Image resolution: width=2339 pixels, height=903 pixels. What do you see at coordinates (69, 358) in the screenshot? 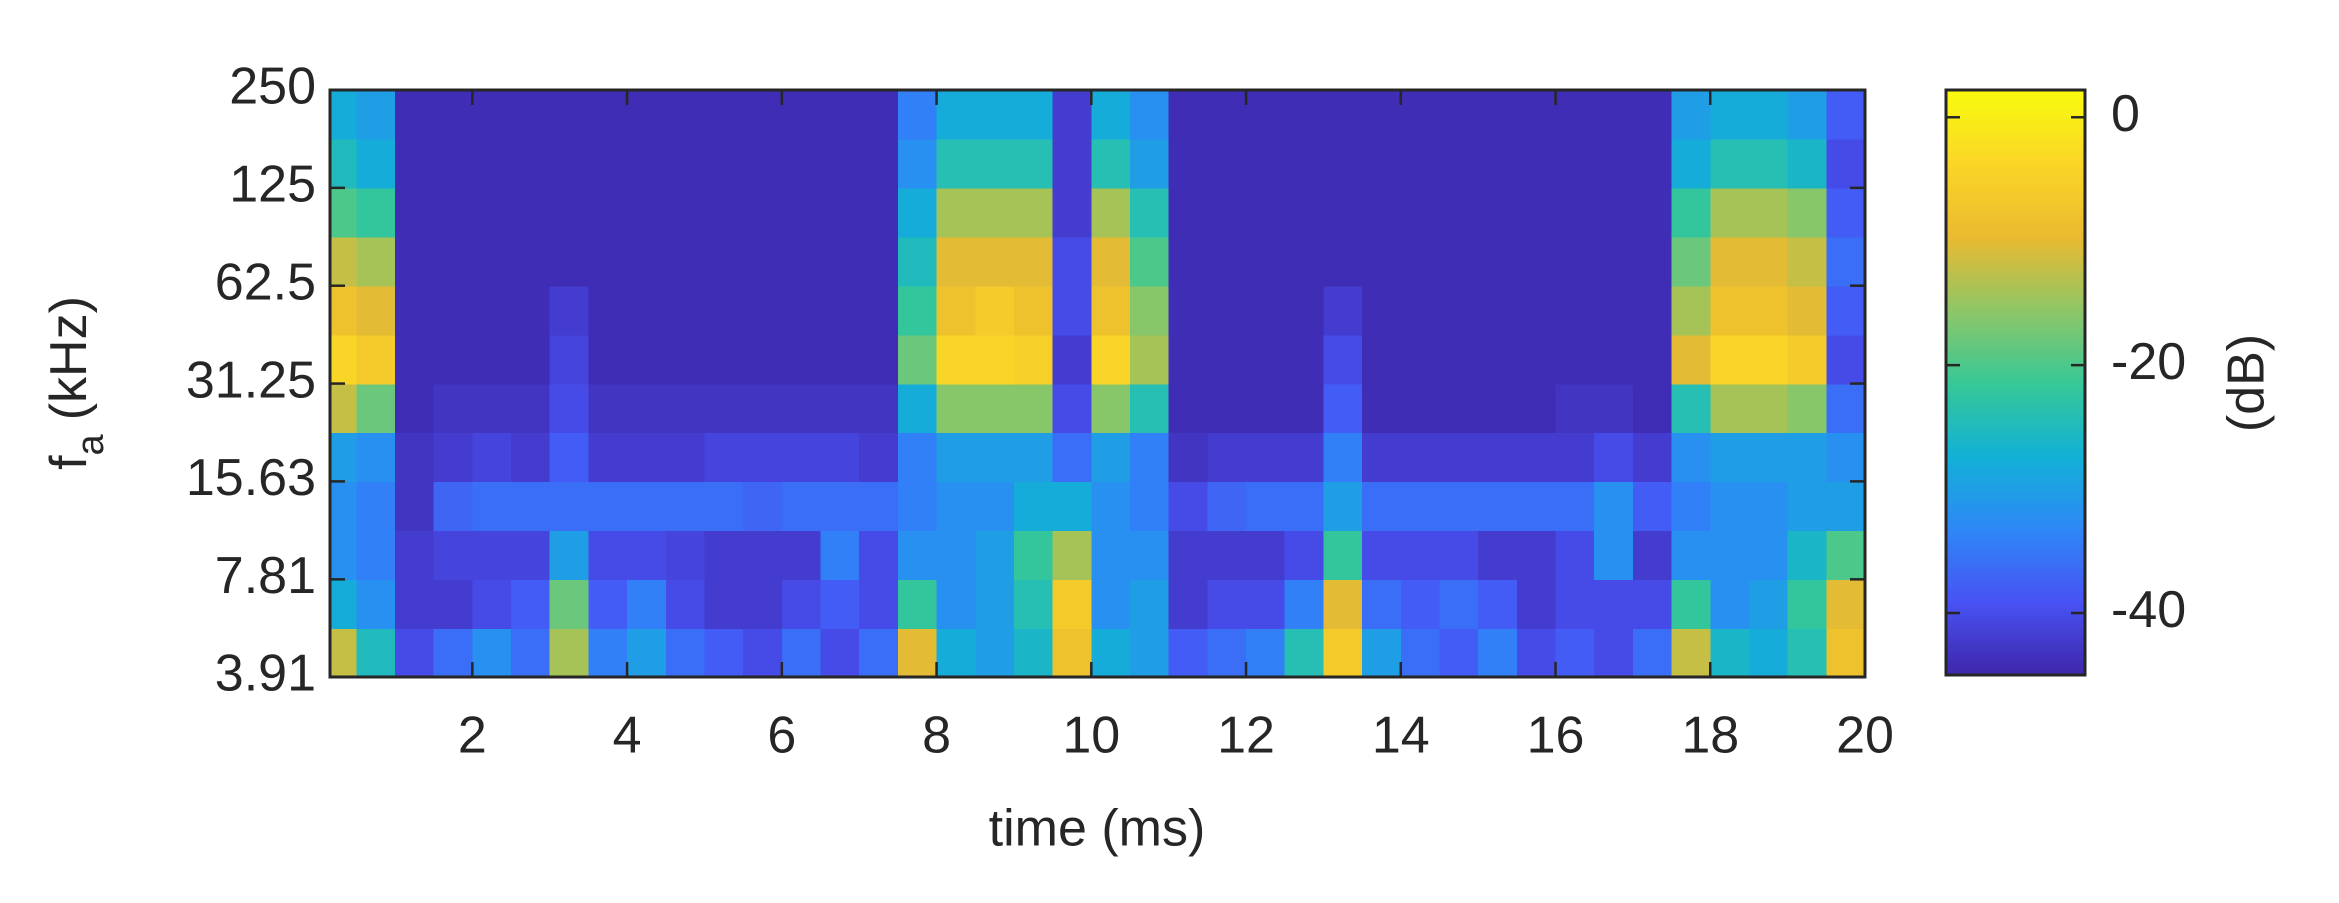
I see `y-label-unit: (kHz)` at bounding box center [69, 358].